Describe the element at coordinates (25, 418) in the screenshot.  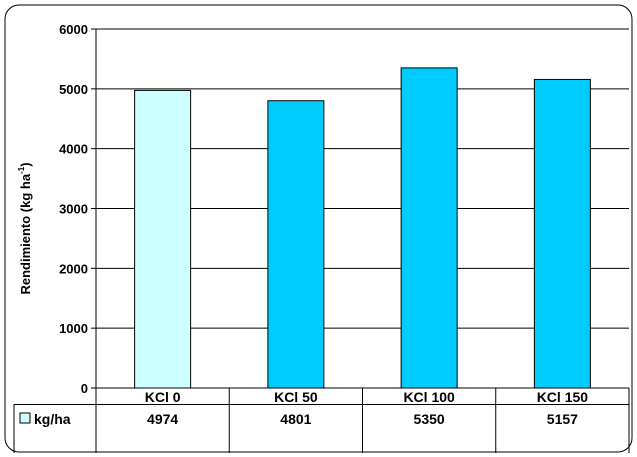
I see `legend-swatch` at that location.